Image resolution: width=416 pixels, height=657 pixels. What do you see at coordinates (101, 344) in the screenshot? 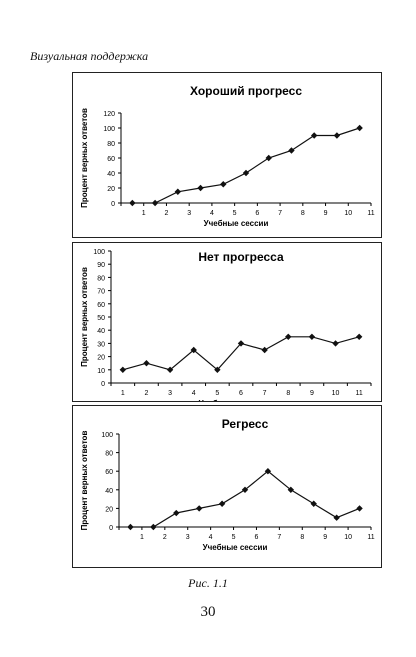
I see `y-tick-label: 30` at bounding box center [101, 344].